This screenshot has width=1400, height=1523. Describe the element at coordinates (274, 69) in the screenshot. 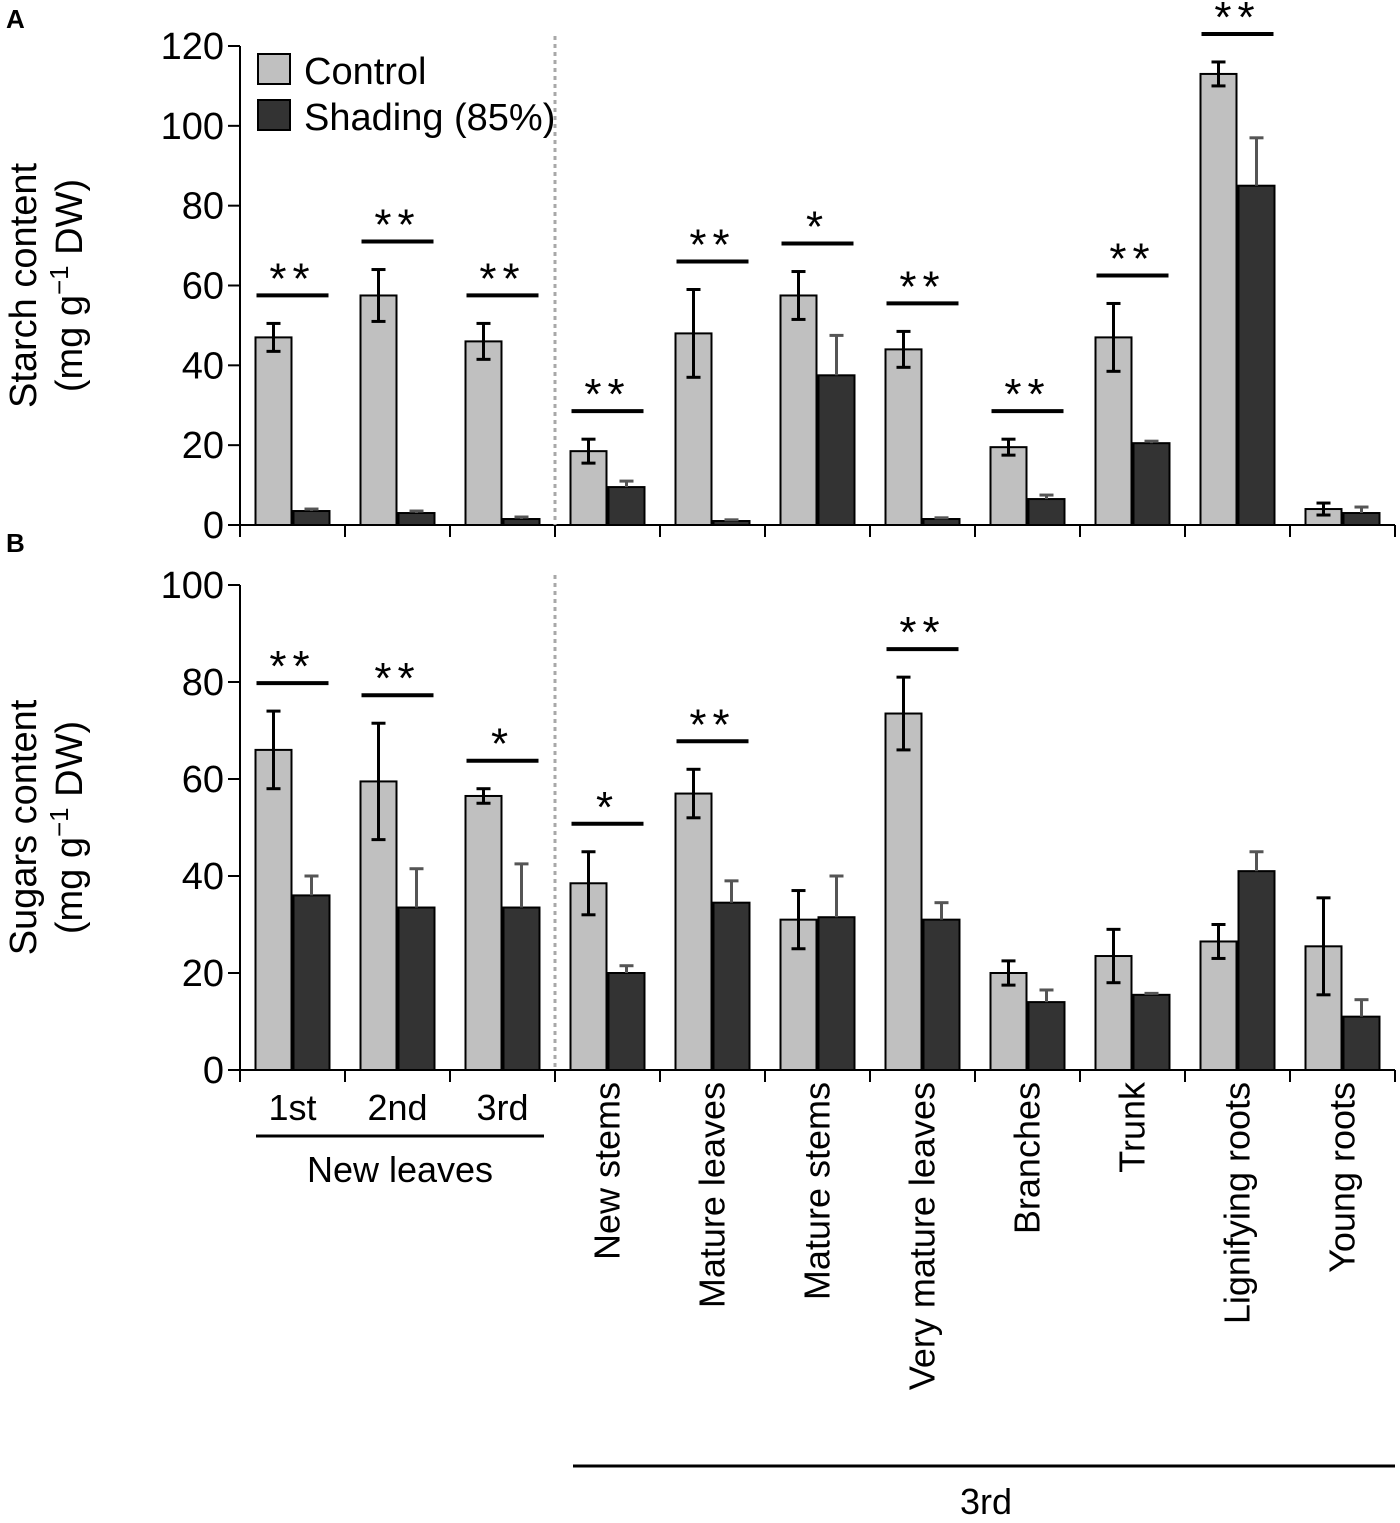

I see `legend-swatch-control` at that location.